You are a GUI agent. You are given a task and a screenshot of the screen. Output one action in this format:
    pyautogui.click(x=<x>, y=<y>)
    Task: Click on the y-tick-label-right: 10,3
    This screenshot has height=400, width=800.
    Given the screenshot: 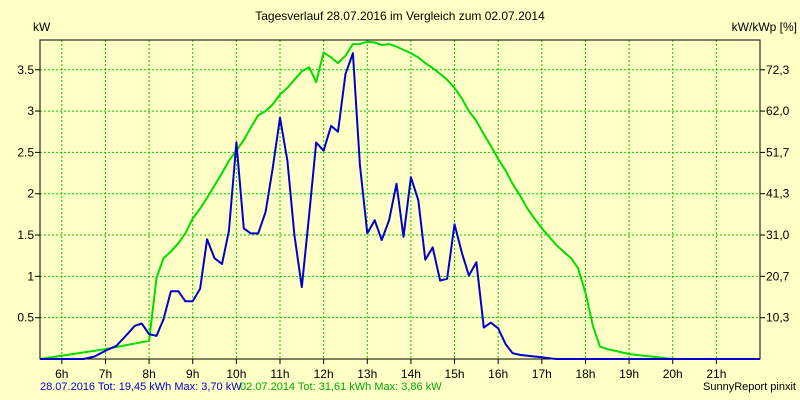 What is the action you would take?
    pyautogui.click(x=778, y=318)
    